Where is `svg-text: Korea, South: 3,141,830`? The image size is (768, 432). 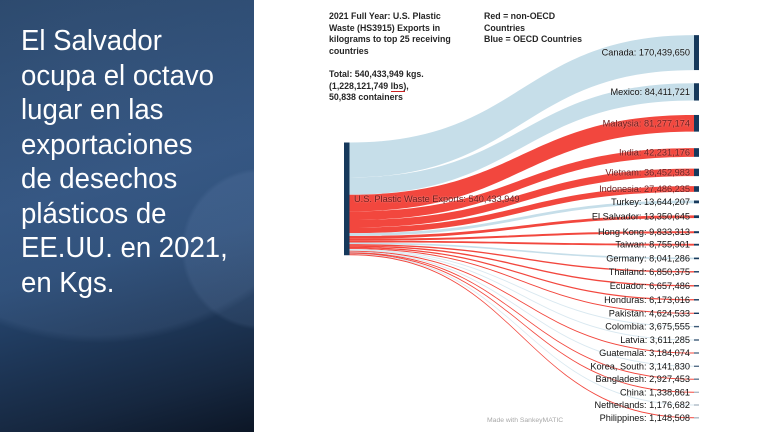 svg-text: Korea, South: 3,141,830 is located at coordinates (640, 366).